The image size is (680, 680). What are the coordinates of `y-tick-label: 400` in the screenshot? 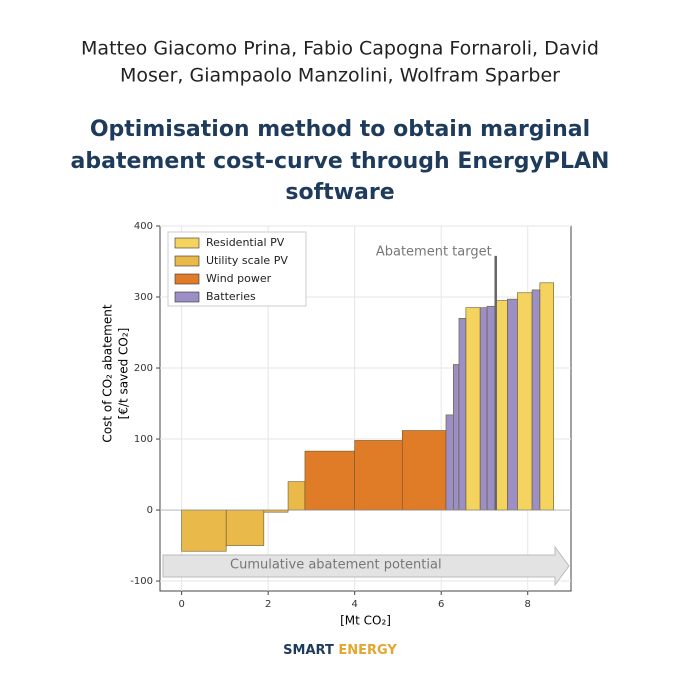 It's located at (143, 226).